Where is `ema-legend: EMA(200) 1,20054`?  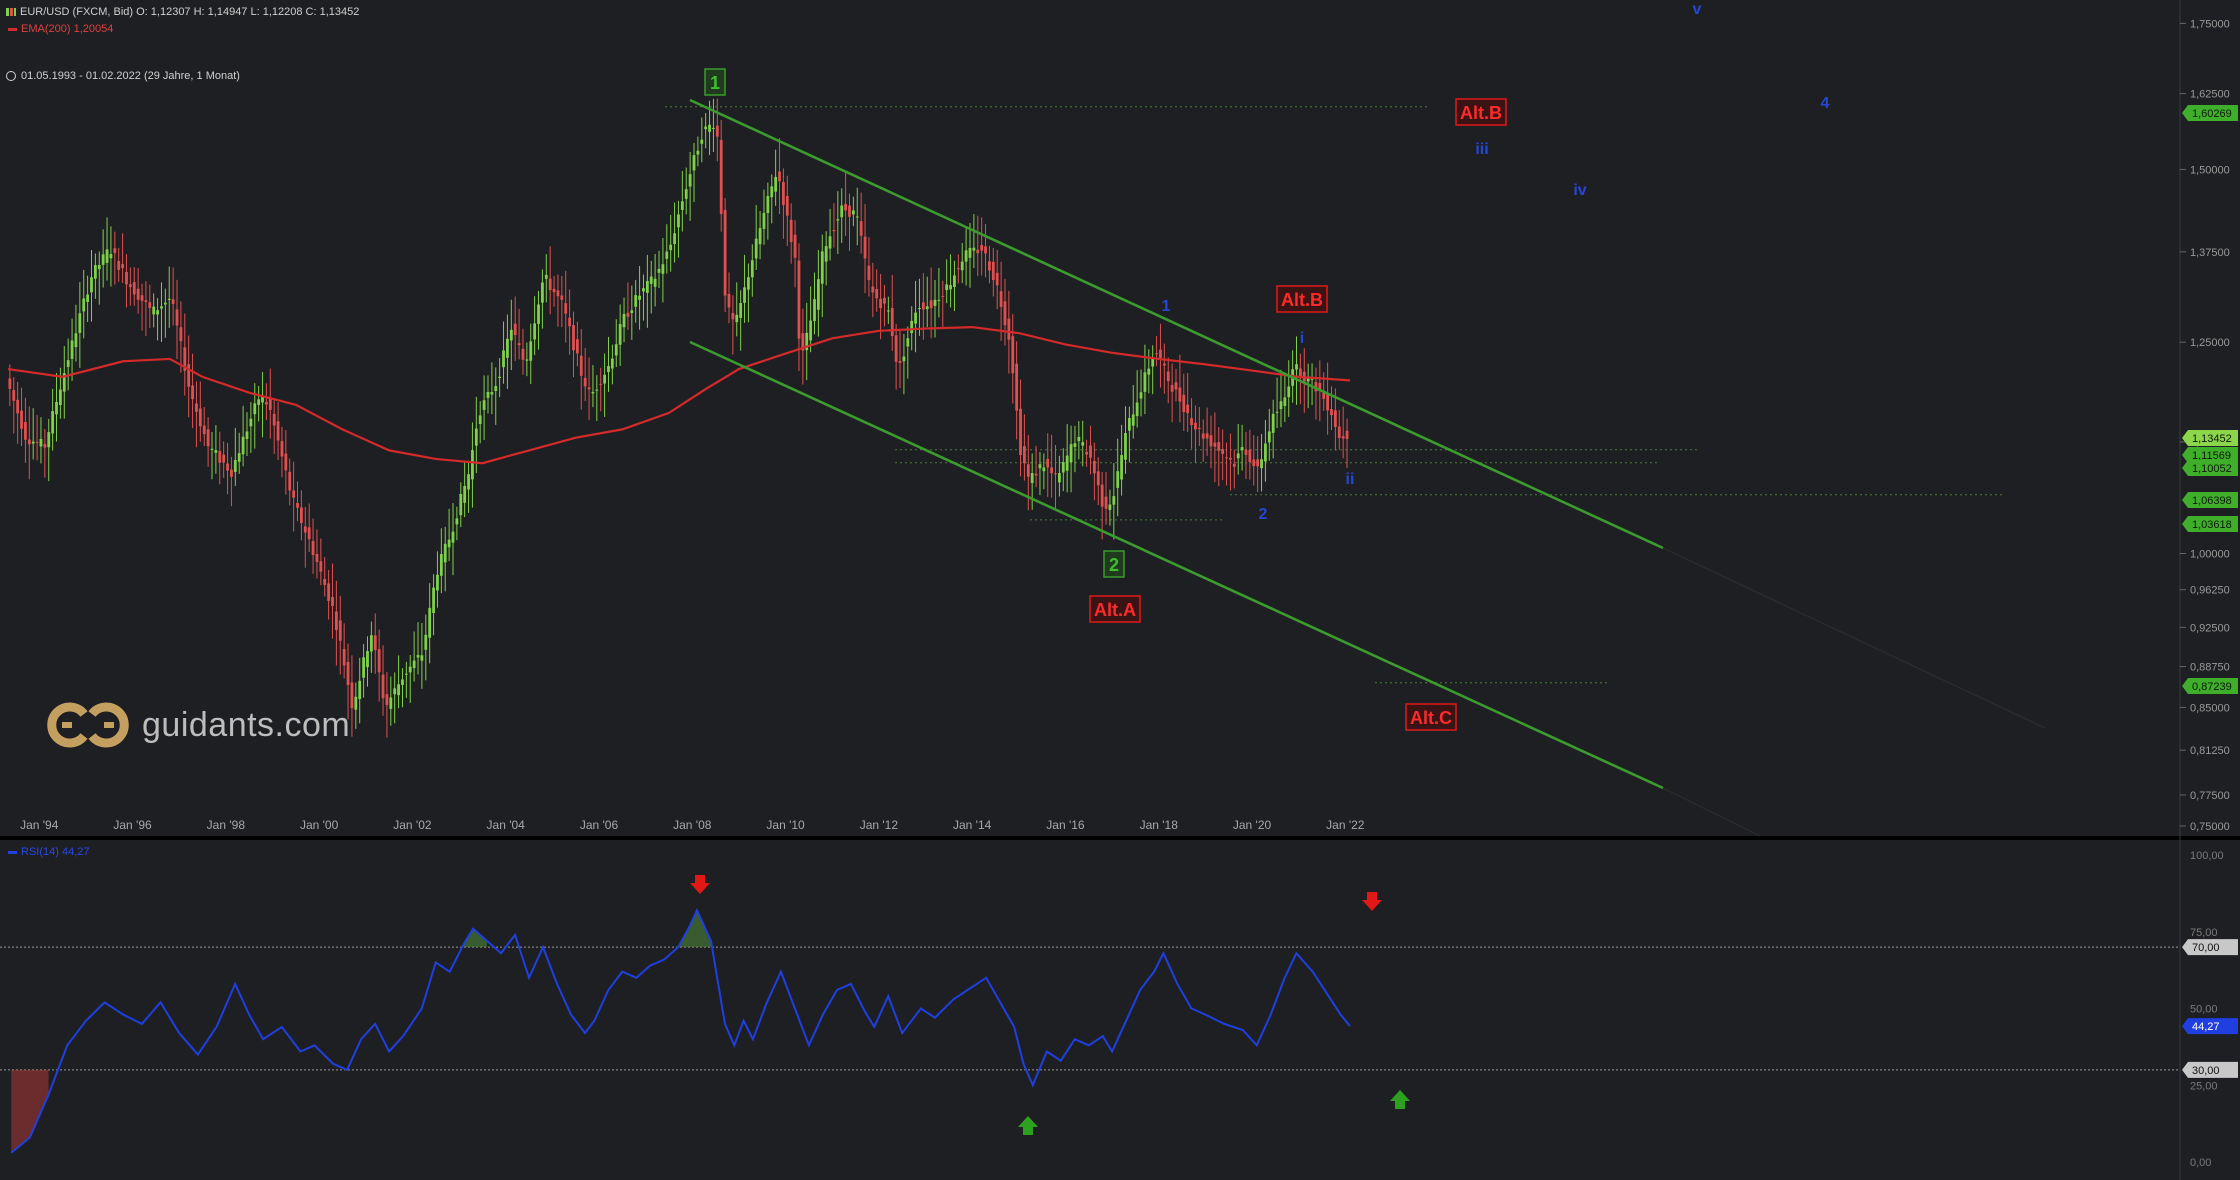 ema-legend: EMA(200) 1,20054 is located at coordinates (60, 29).